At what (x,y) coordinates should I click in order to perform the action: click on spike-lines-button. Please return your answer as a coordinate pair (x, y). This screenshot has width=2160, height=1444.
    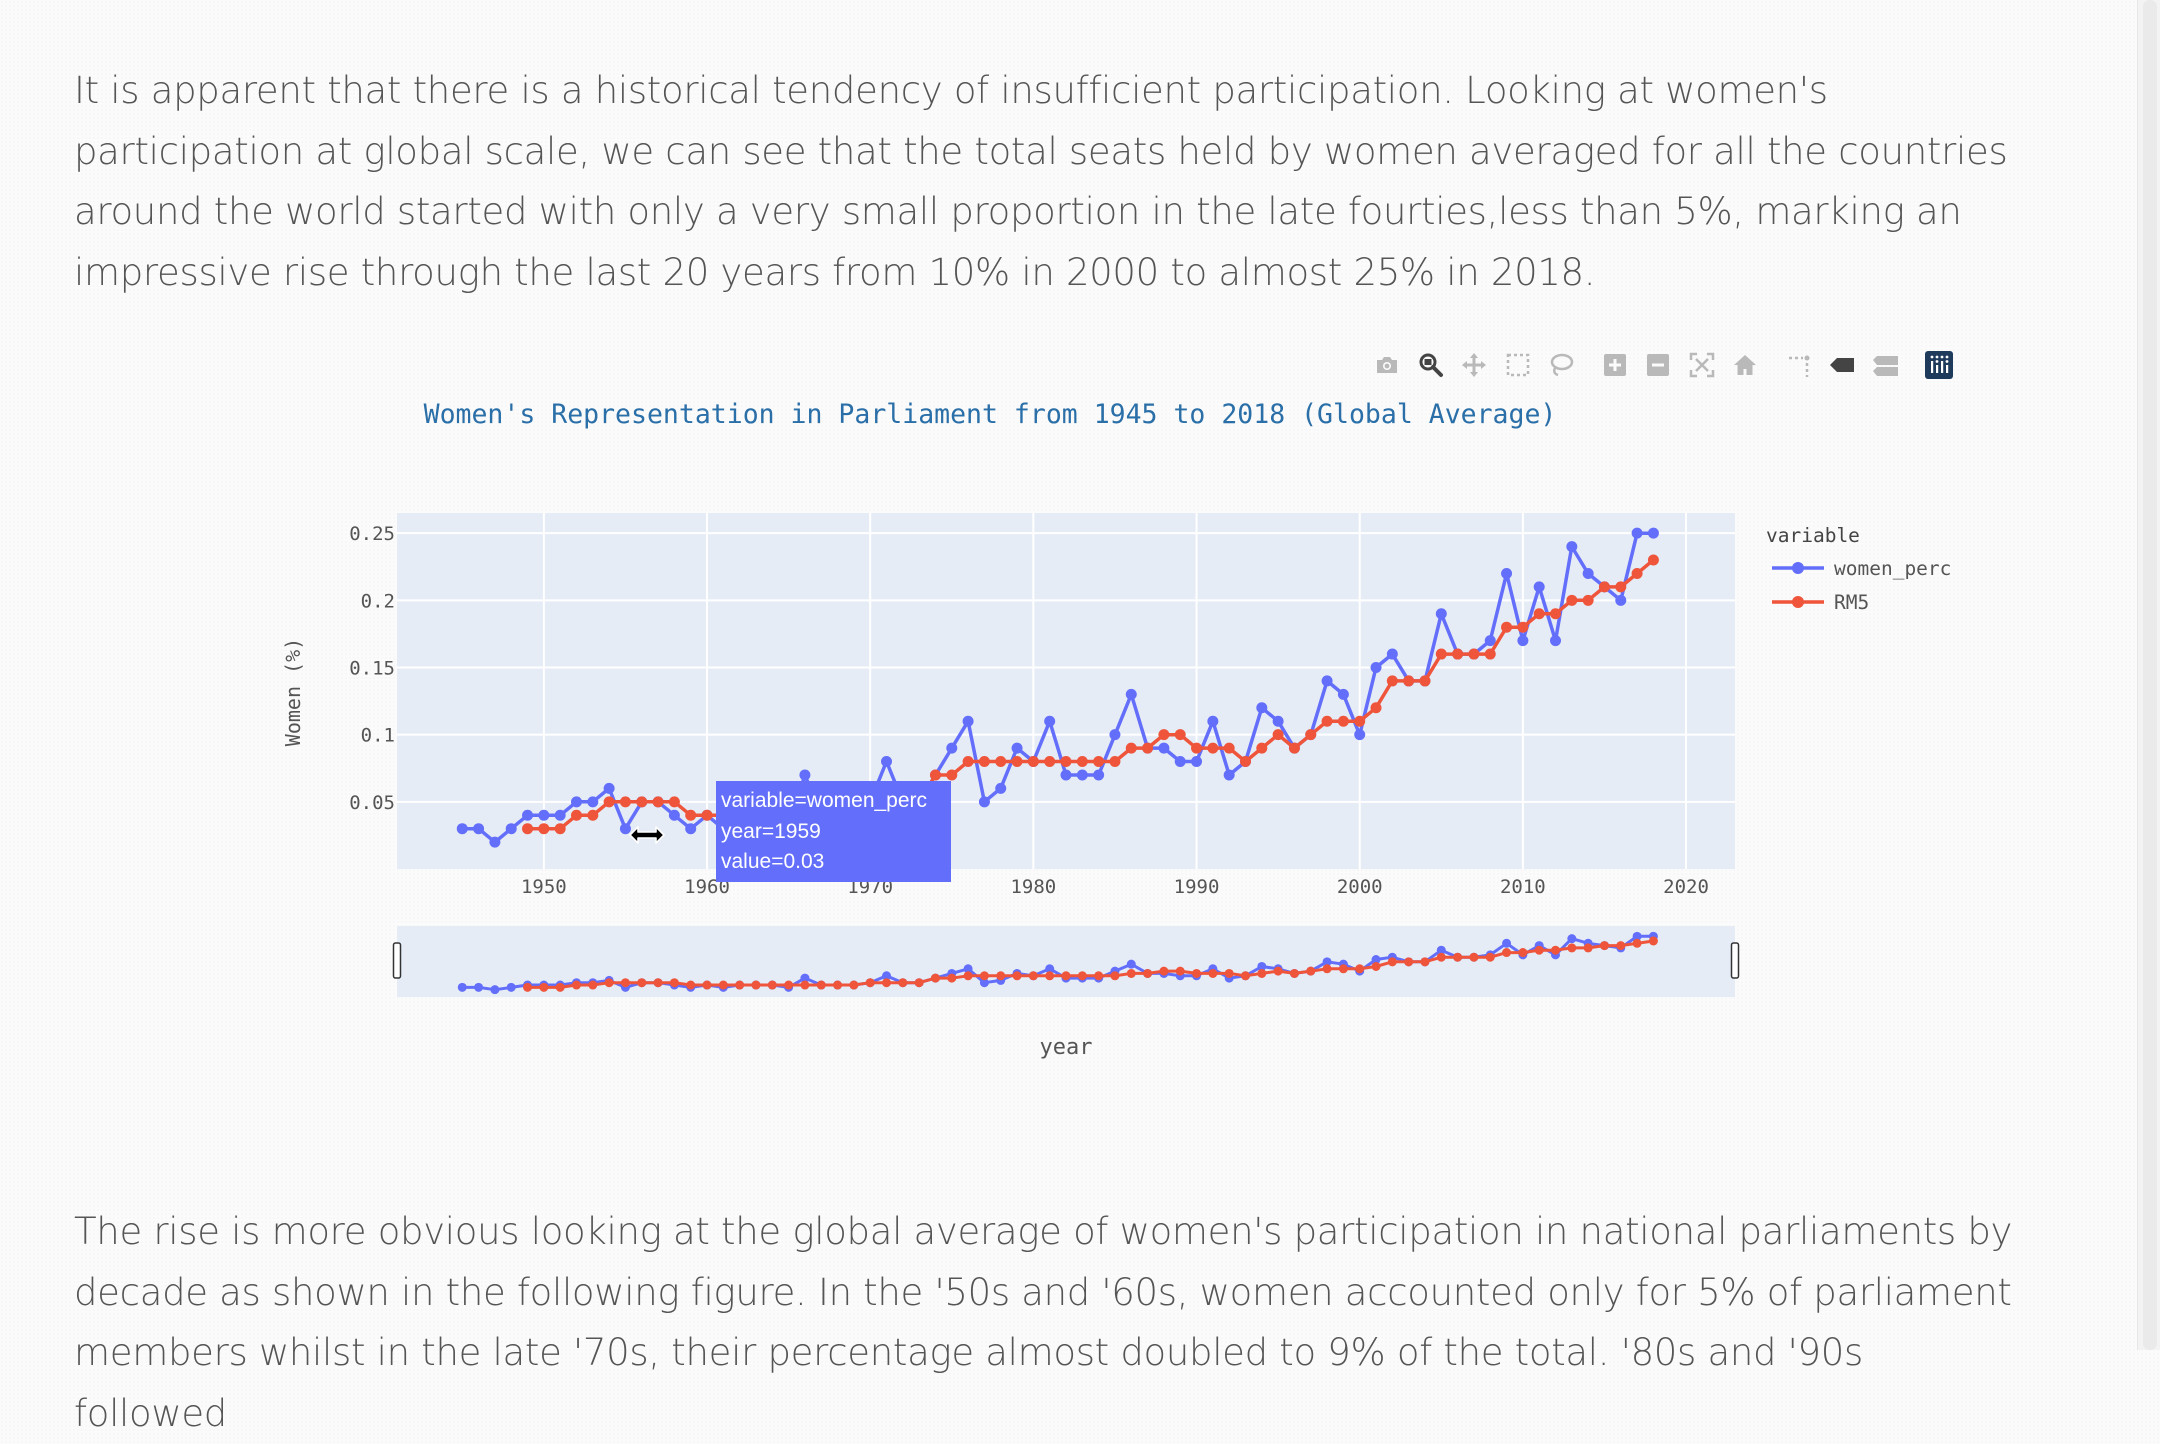
    Looking at the image, I should click on (1799, 365).